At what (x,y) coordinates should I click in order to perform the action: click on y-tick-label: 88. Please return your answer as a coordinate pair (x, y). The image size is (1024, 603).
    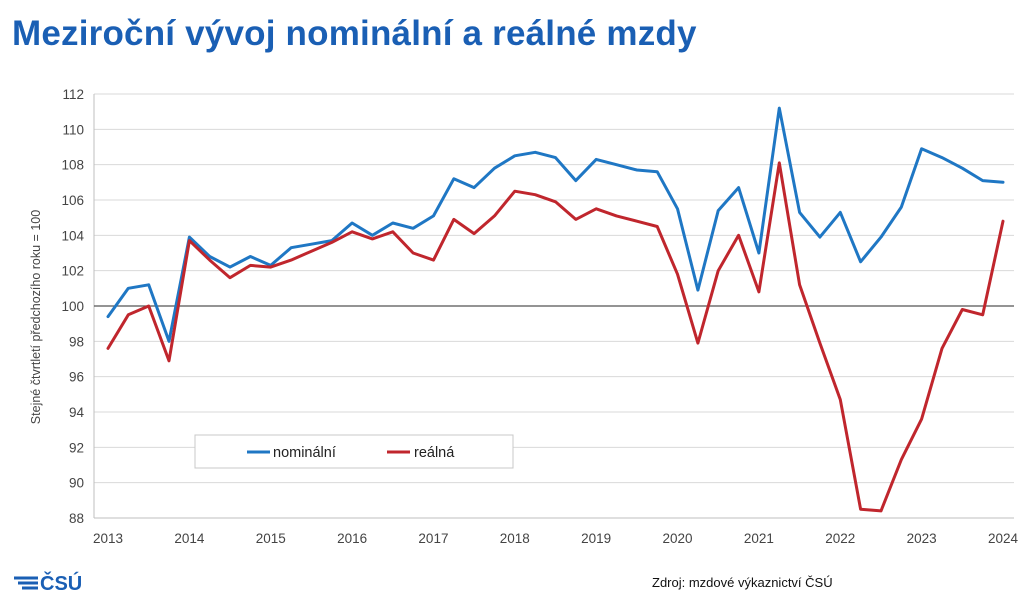
    Looking at the image, I should click on (76, 518).